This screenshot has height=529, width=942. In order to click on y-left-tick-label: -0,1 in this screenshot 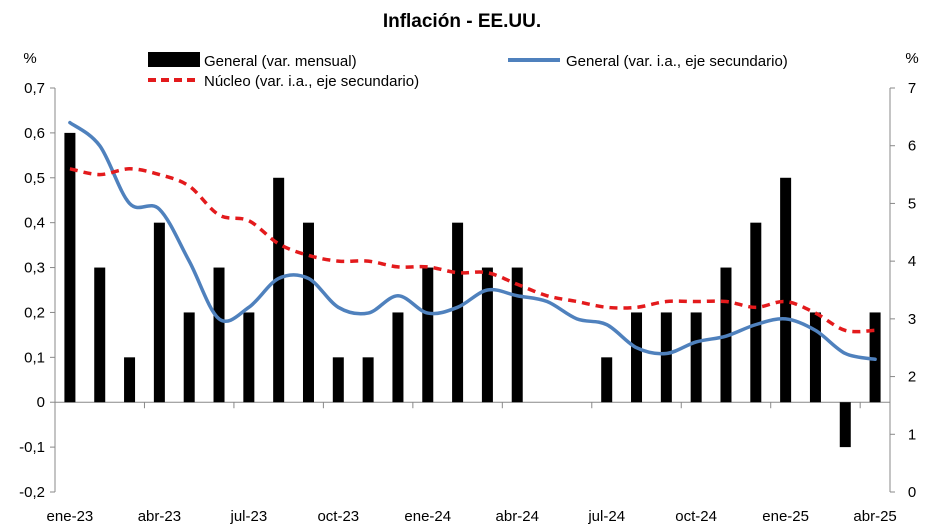, I will do `click(32, 447)`.